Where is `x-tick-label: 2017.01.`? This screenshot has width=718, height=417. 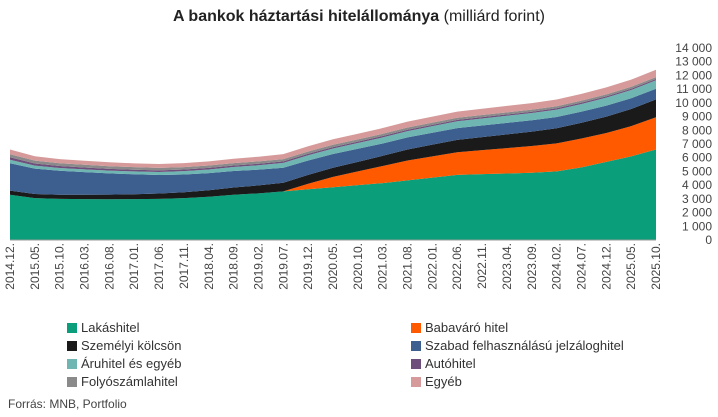 x-tick-label: 2017.01. is located at coordinates (134, 266).